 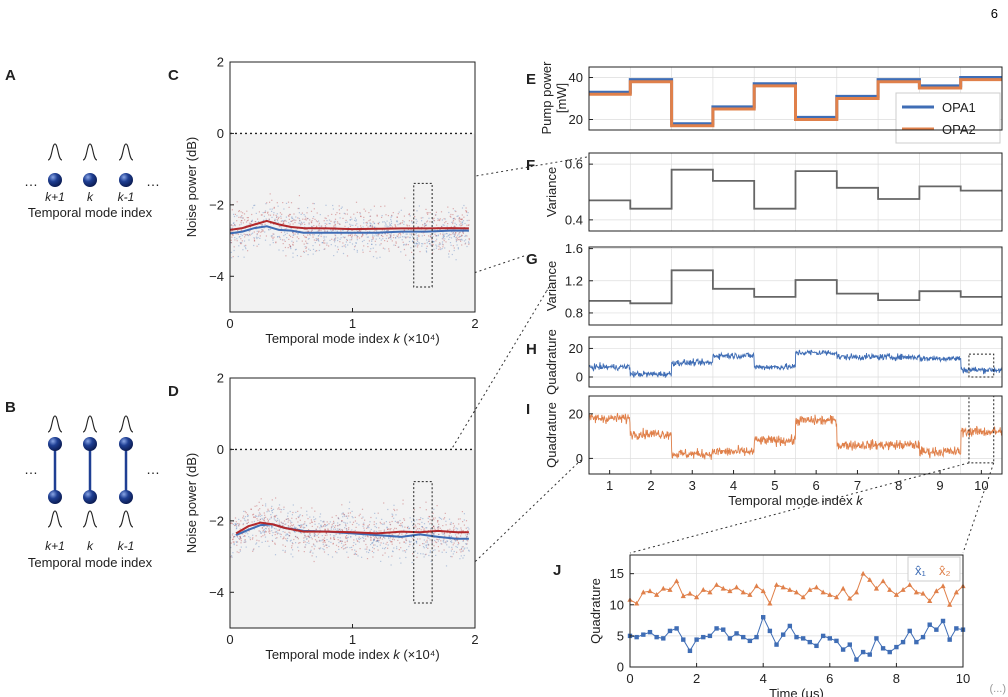 What do you see at coordinates (216, 276) in the screenshot?
I see `y-tick-label: −4` at bounding box center [216, 276].